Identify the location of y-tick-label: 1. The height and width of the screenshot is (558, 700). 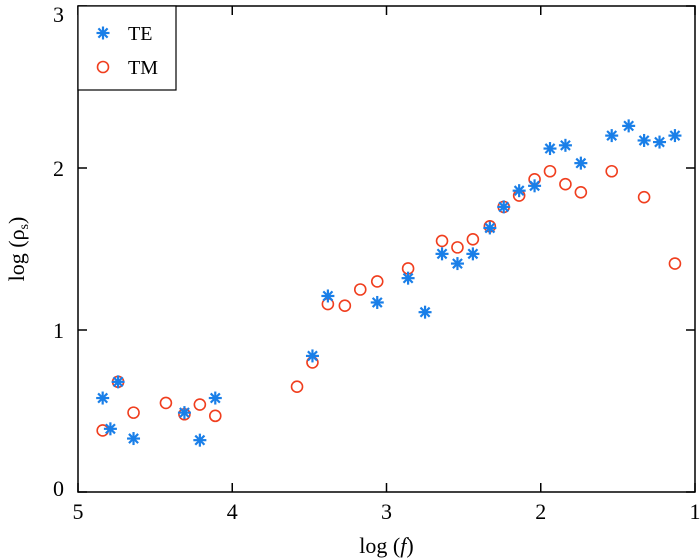
(58, 330).